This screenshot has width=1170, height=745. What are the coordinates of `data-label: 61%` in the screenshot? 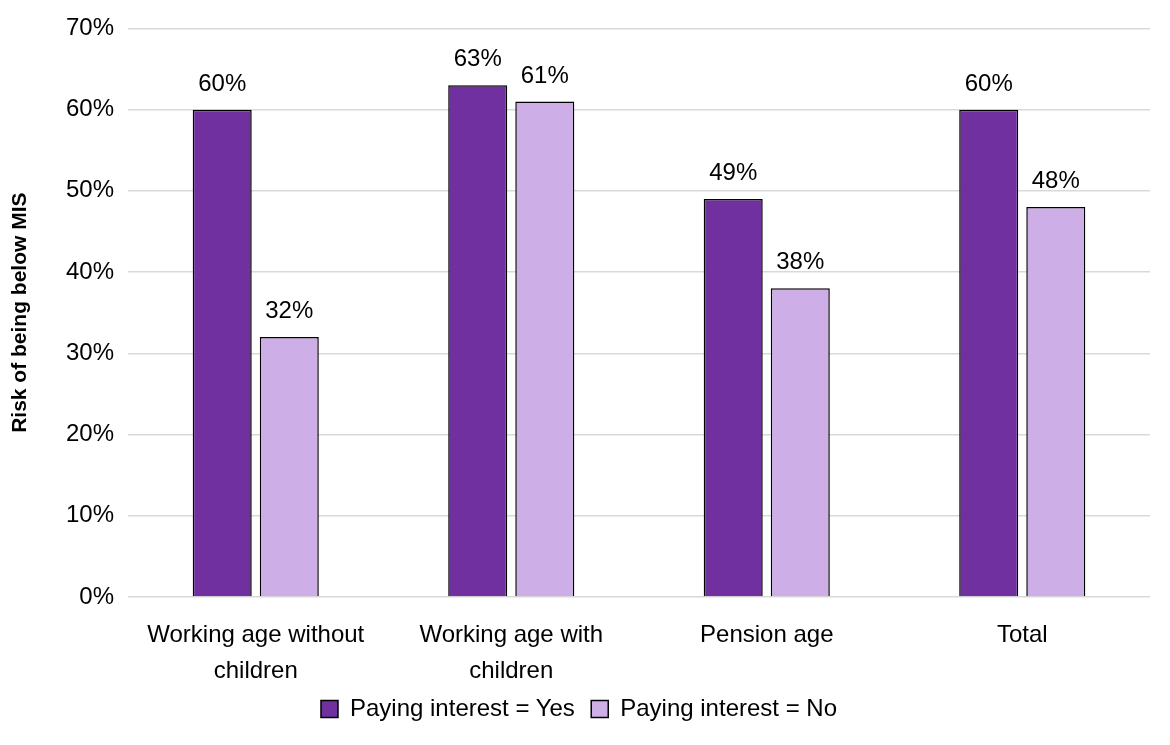 It's located at (544, 74).